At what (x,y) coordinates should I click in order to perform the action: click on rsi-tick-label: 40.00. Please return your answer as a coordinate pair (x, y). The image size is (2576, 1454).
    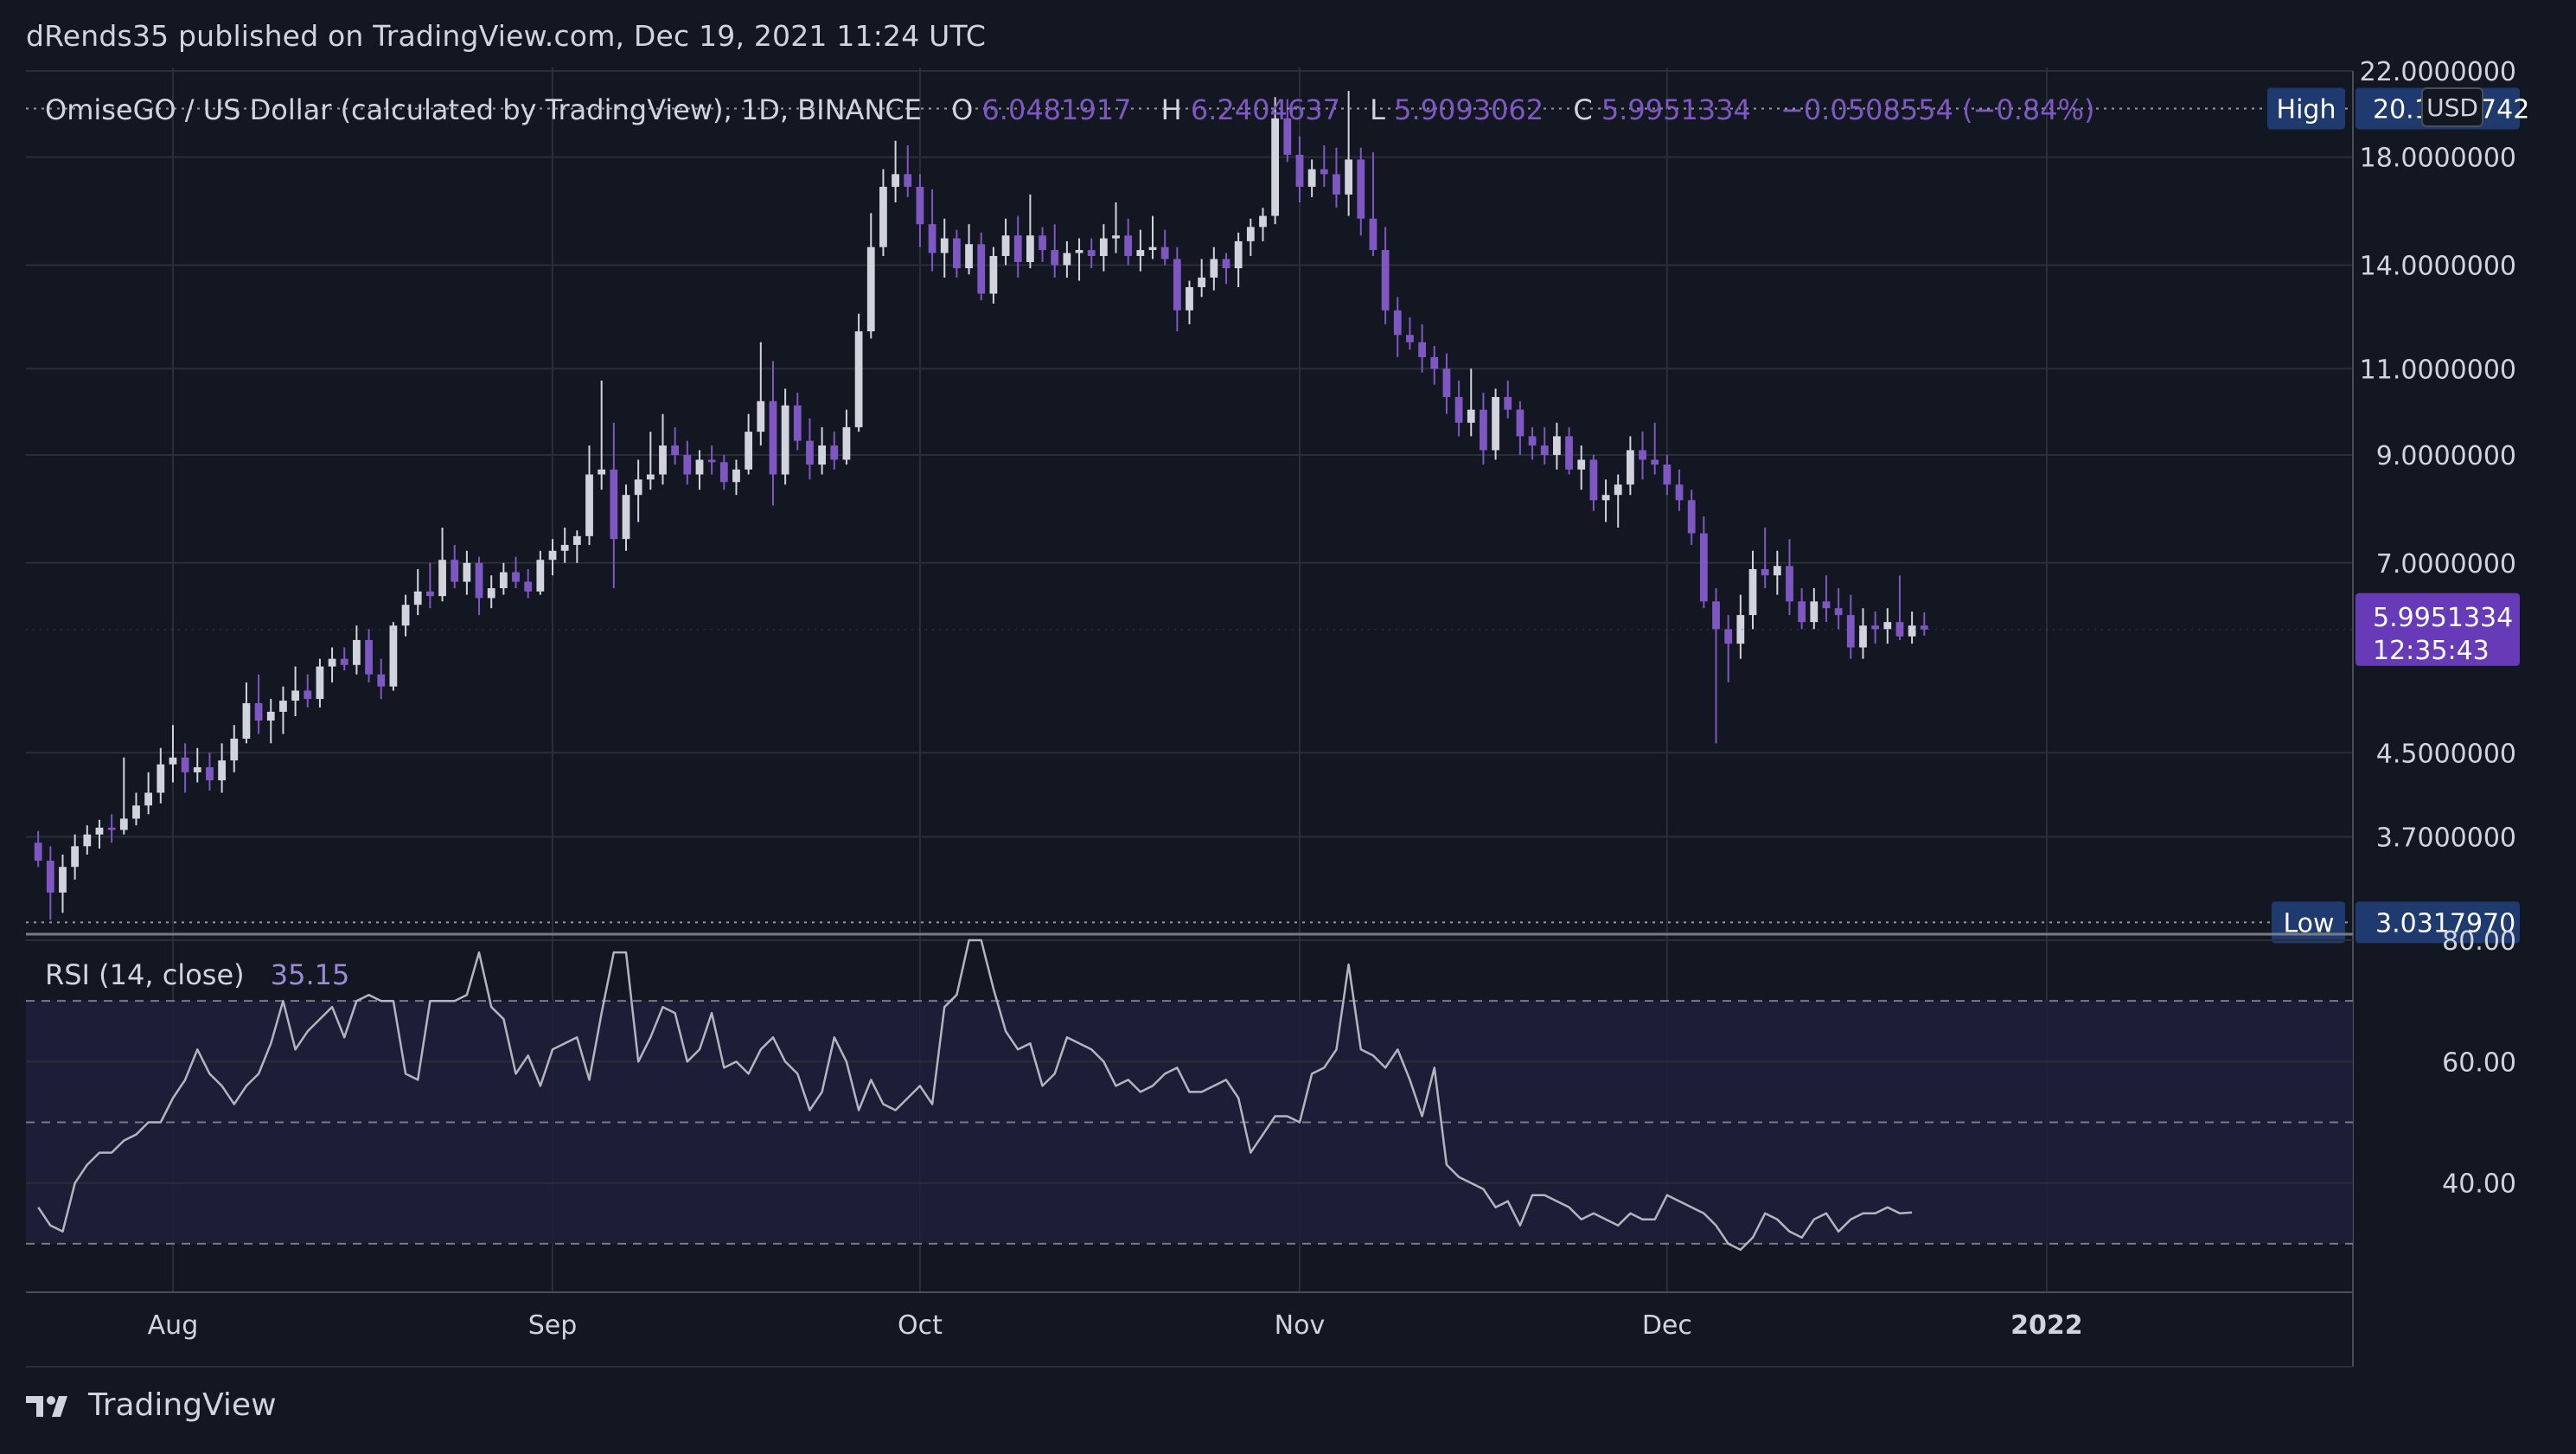
    Looking at the image, I should click on (2479, 1184).